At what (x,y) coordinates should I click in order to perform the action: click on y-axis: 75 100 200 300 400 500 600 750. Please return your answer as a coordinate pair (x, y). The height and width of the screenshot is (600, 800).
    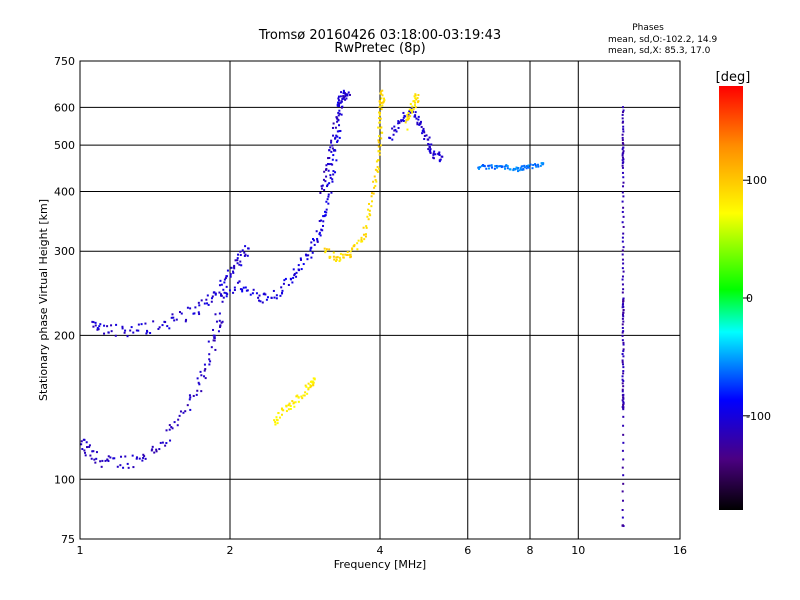
    Looking at the image, I should click on (64, 300).